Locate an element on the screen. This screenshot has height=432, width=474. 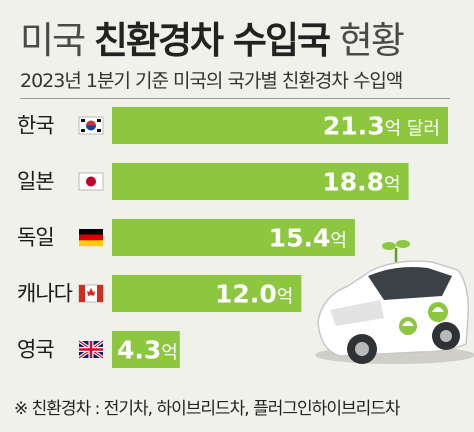
bar-row: 캐나다 12.0억 is located at coordinates (159, 293).